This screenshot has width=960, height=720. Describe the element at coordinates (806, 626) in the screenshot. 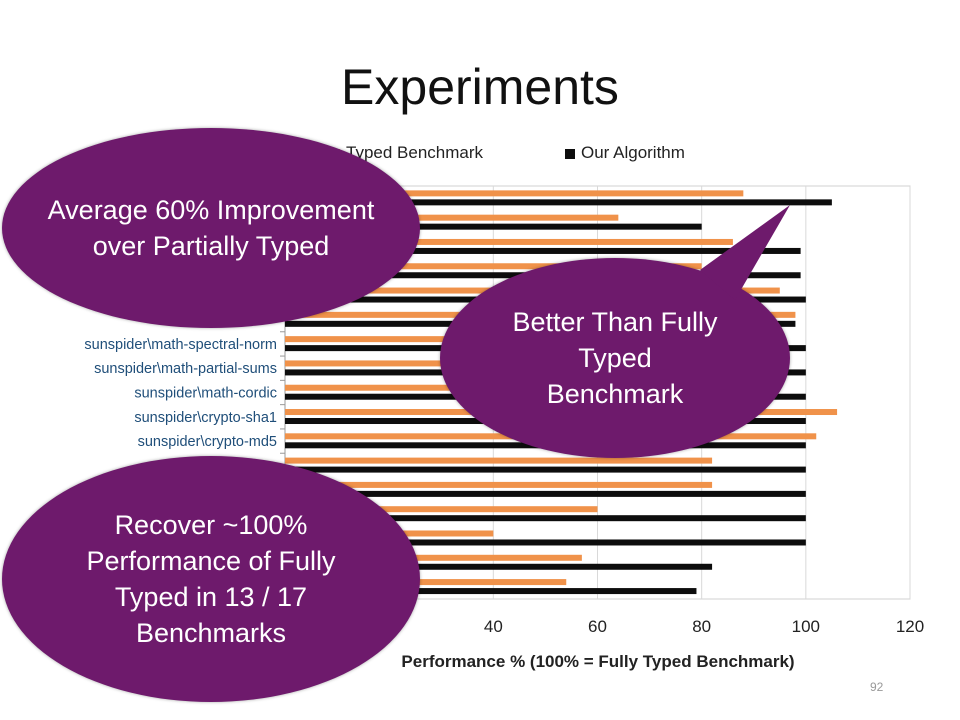

I see `x-tick-label: 100` at that location.